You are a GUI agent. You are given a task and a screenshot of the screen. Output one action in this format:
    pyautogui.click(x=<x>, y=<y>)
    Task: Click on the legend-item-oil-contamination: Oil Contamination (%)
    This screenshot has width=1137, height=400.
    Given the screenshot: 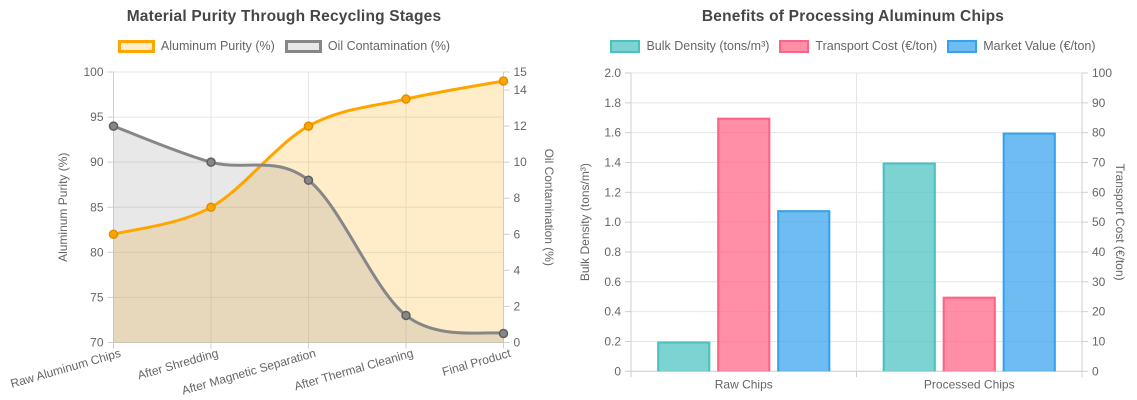 What is the action you would take?
    pyautogui.click(x=367, y=46)
    